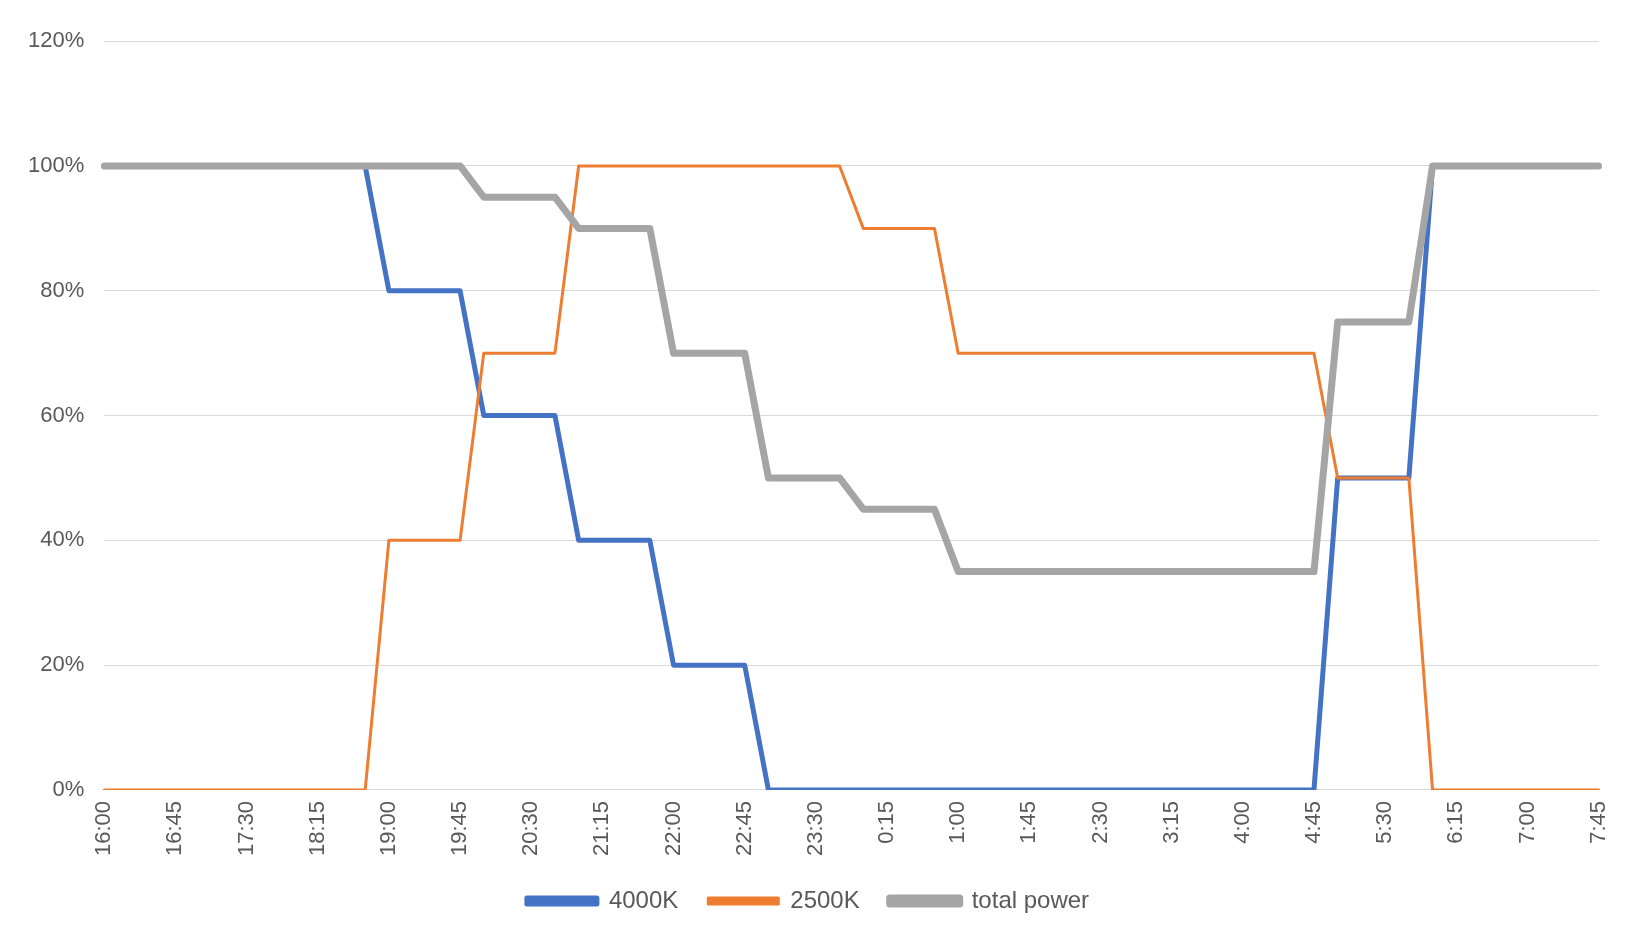  I want to click on y-tick-label: 40%, so click(62, 539).